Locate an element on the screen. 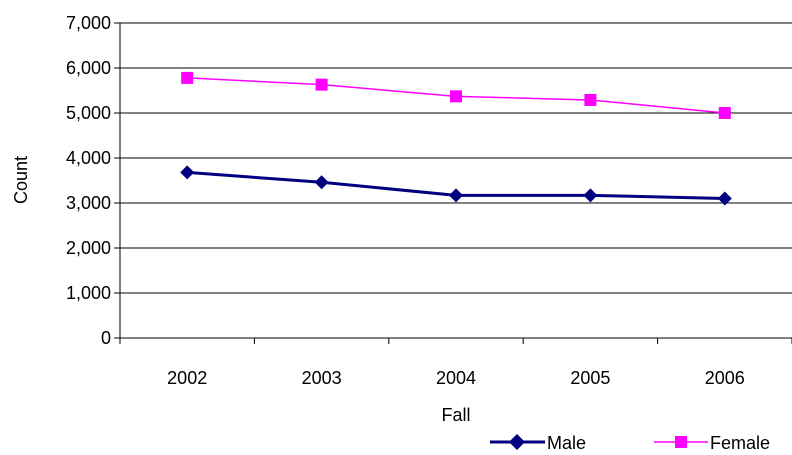 The width and height of the screenshot is (792, 455). x-tick-label: 2004 is located at coordinates (456, 378).